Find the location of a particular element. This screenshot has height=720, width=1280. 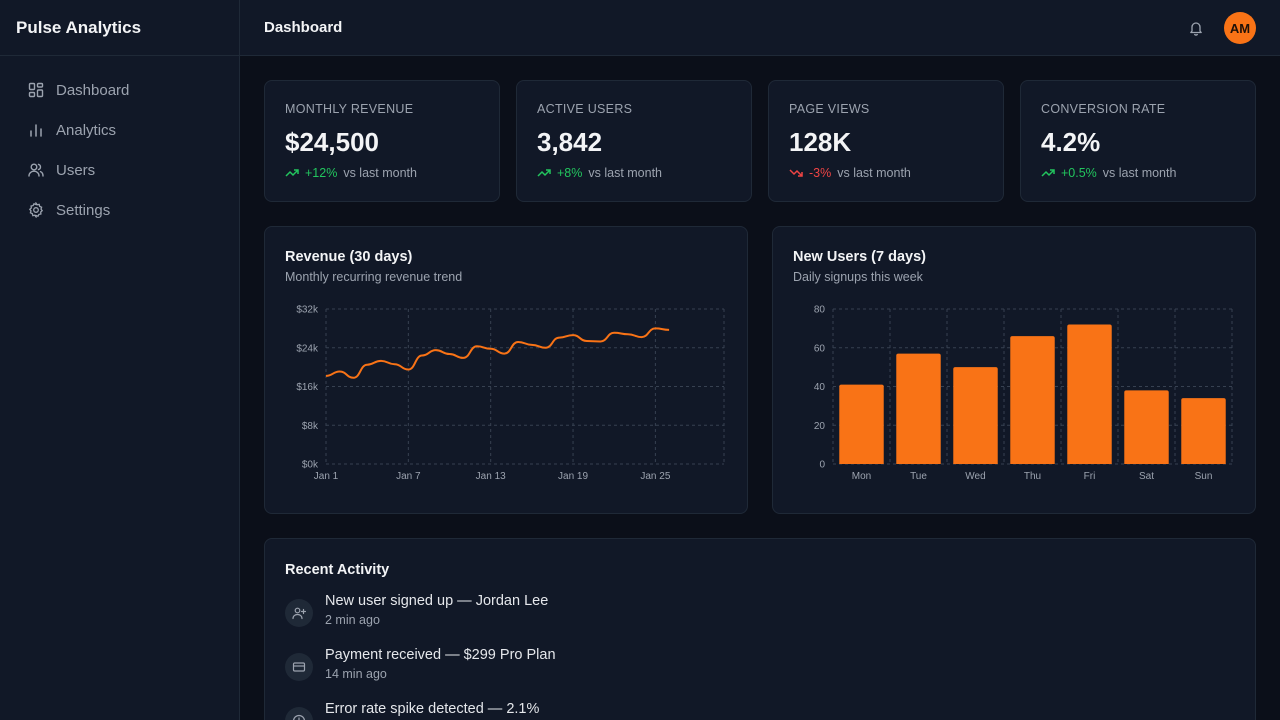

sidebar-item-label: Analytics is located at coordinates (86, 130).